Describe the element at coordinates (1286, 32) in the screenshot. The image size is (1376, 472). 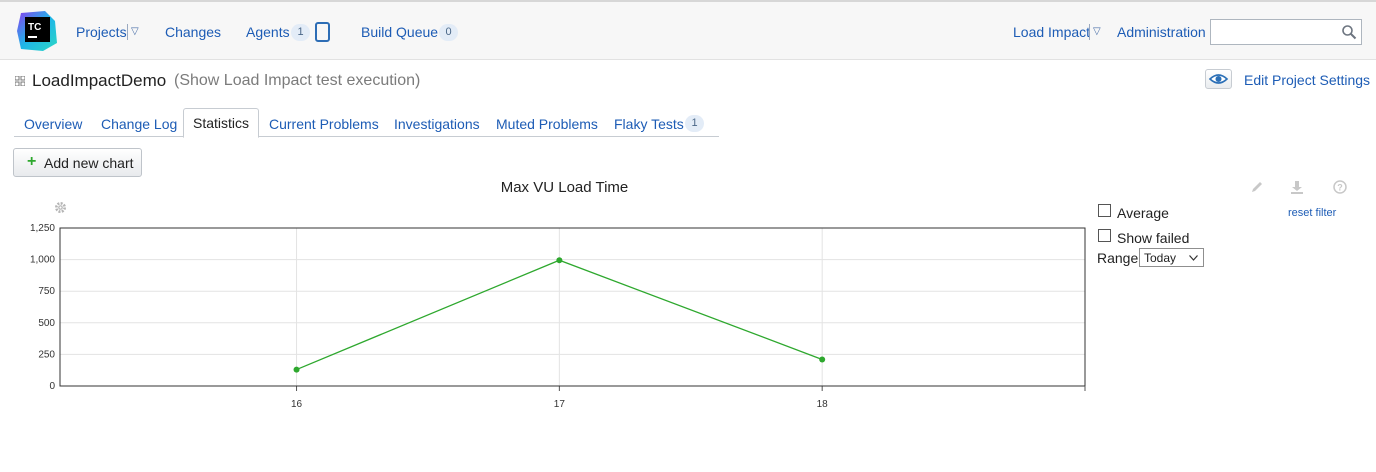
I see `search-input` at that location.